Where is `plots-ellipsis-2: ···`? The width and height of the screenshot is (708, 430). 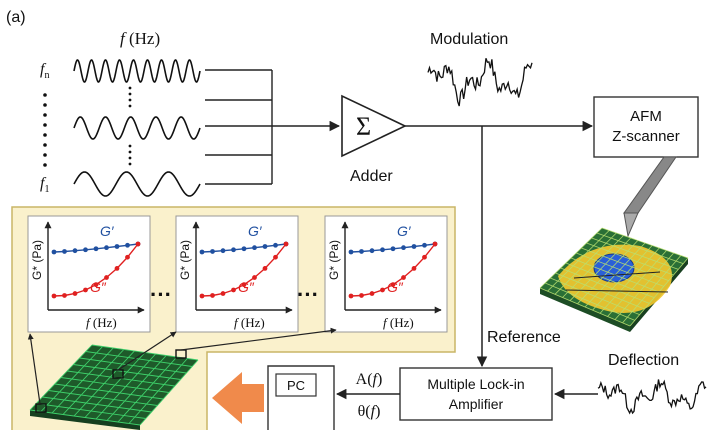 plots-ellipsis-2: ··· is located at coordinates (308, 294).